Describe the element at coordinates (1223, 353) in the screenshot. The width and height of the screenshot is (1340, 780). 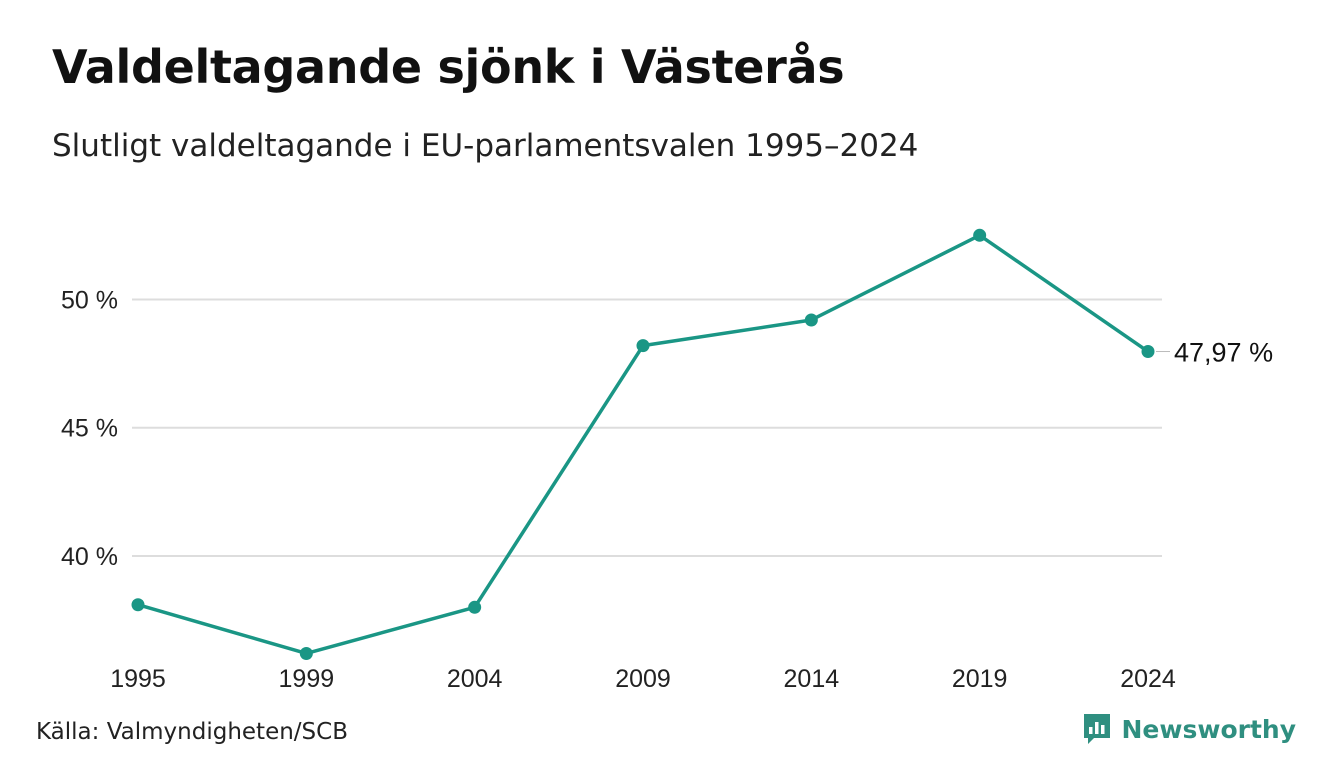
I see `end-value-label: 47,97 %` at that location.